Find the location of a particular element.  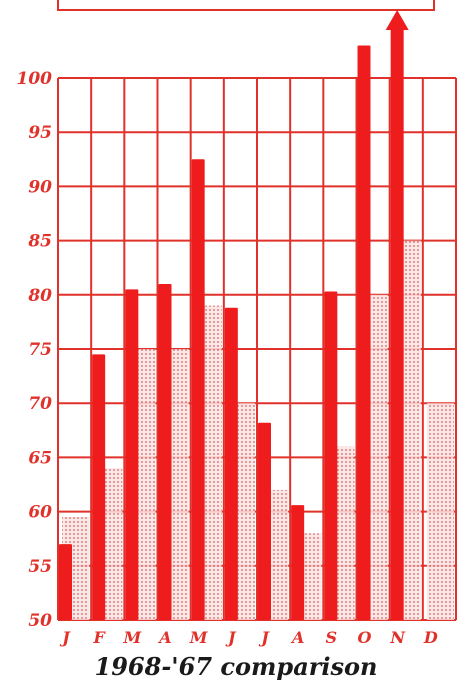

x-tick-label: S is located at coordinates (332, 637).